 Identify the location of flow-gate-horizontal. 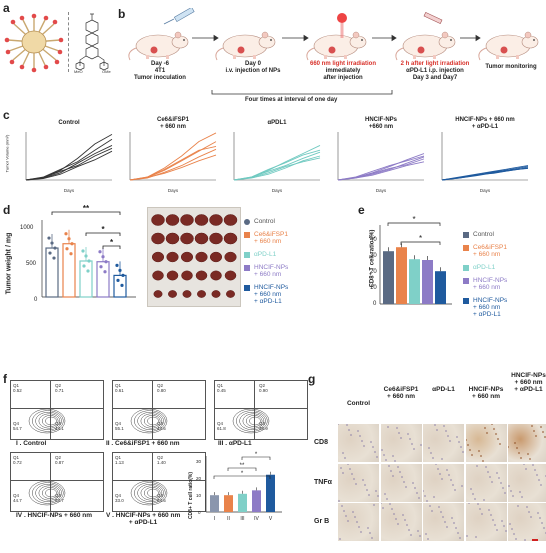
(57, 480).